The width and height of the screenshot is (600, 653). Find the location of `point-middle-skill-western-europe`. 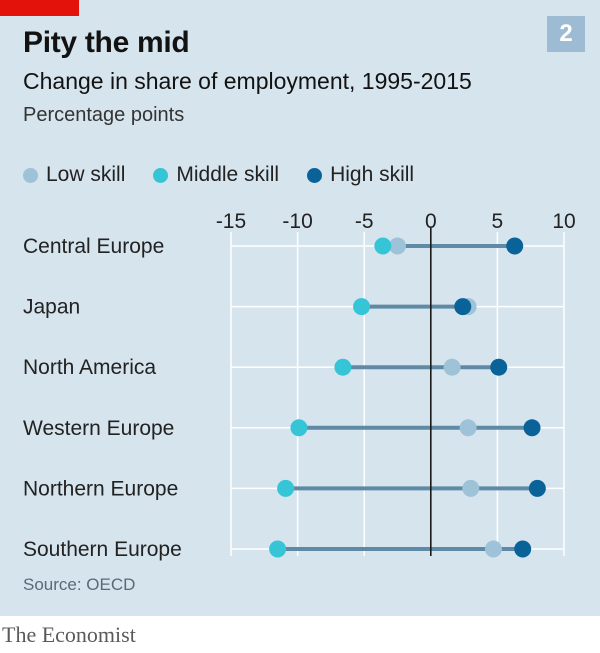

point-middle-skill-western-europe is located at coordinates (299, 428).